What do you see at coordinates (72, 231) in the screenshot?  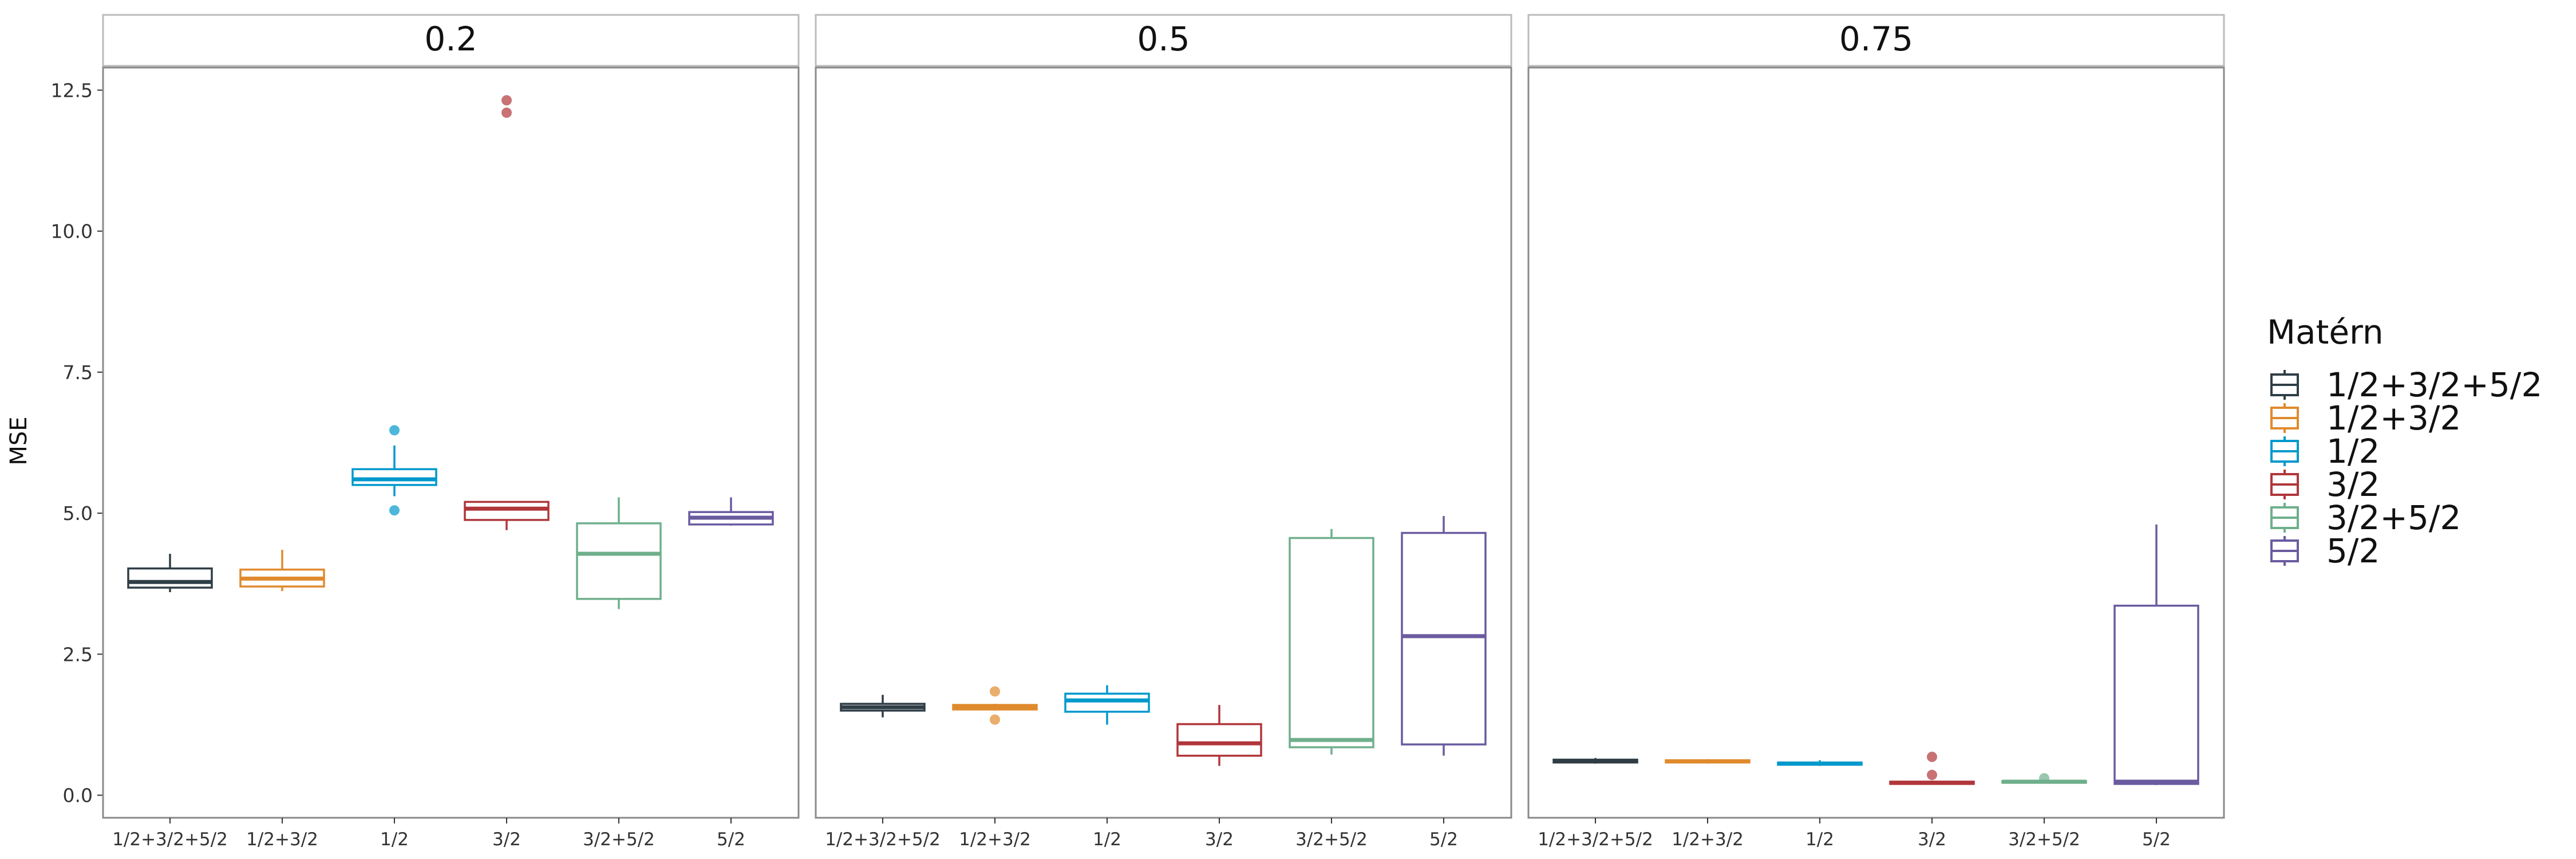 I see `y-tick-label: 10.0` at bounding box center [72, 231].